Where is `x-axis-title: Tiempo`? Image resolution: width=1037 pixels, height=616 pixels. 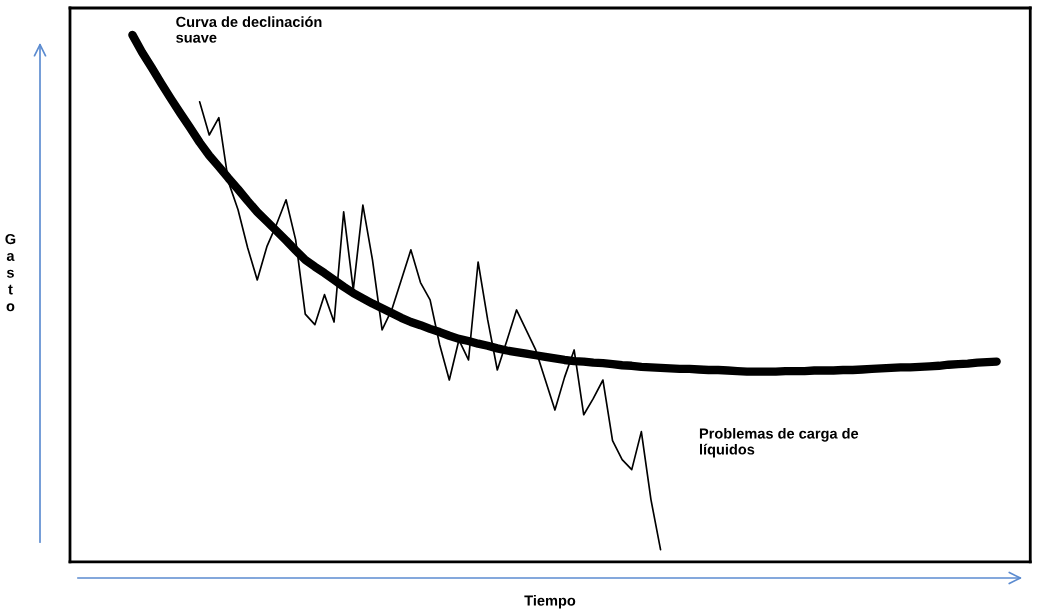
x-axis-title: Tiempo is located at coordinates (550, 602).